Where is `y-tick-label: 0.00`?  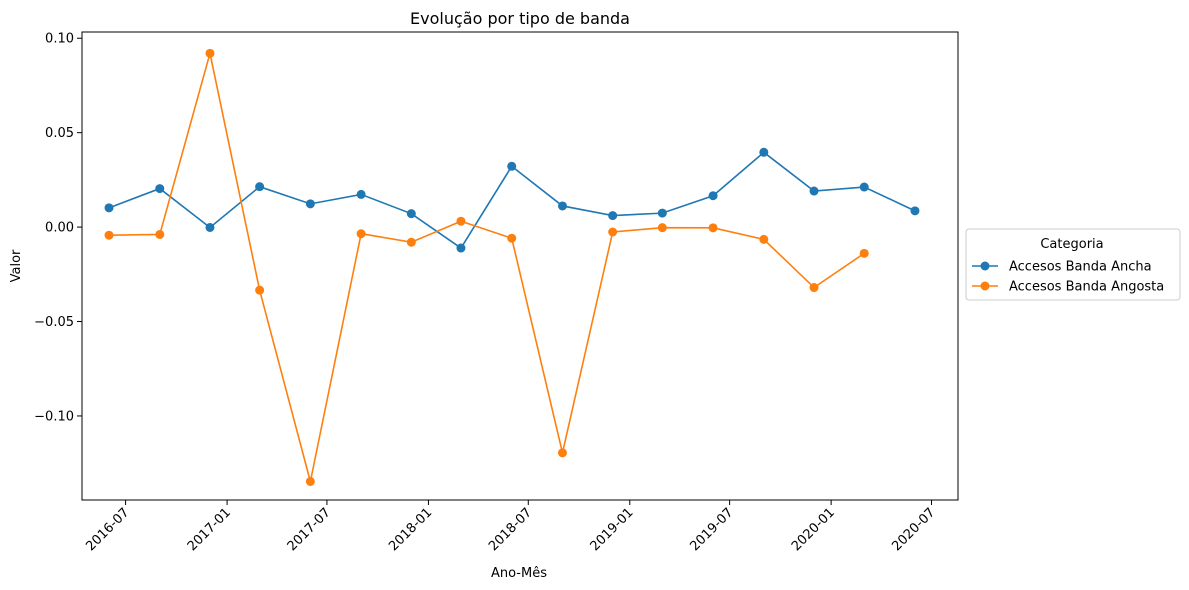 y-tick-label: 0.00 is located at coordinates (59, 228).